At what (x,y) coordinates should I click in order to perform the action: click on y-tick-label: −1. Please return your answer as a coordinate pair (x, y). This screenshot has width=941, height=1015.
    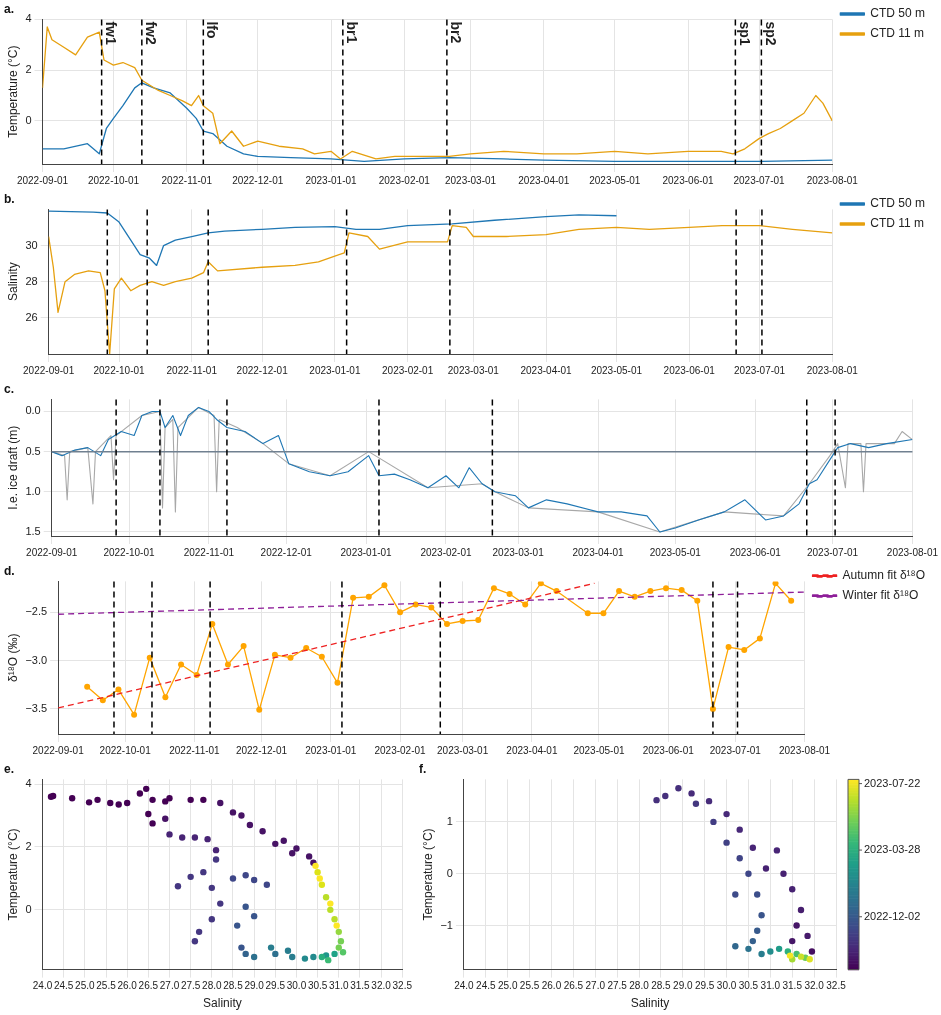
    Looking at the image, I should click on (446, 924).